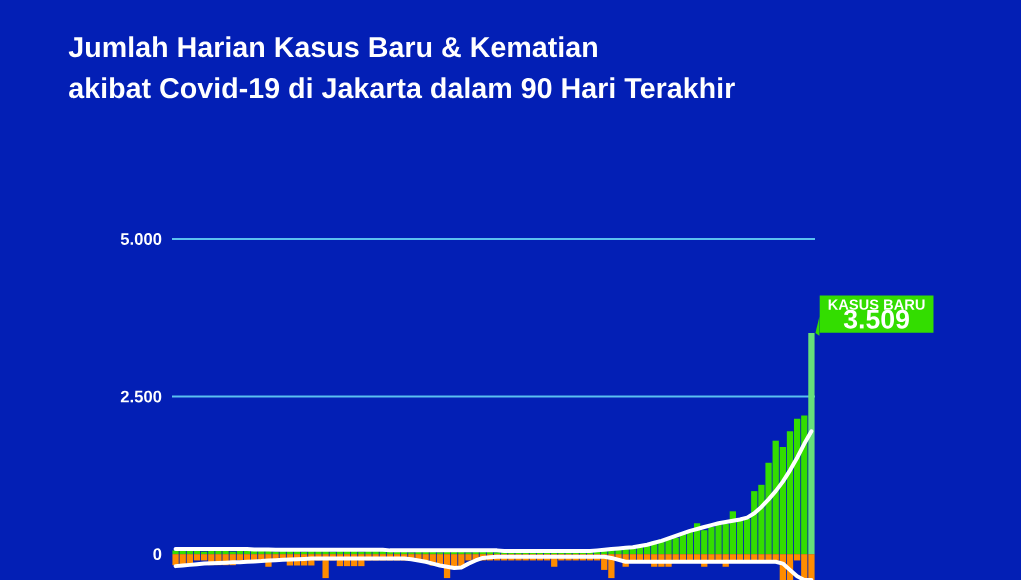 The image size is (1021, 582). What do you see at coordinates (876, 304) in the screenshot?
I see `text: KASUS BARU` at bounding box center [876, 304].